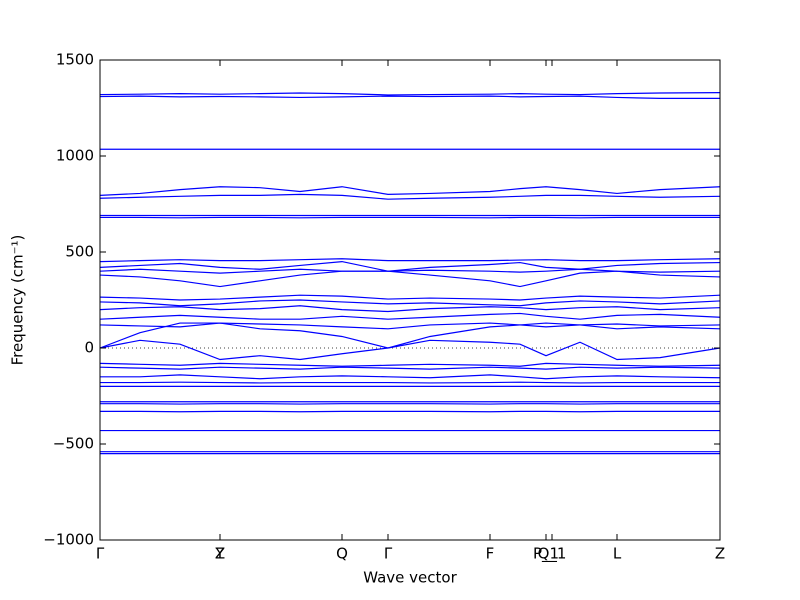 The width and height of the screenshot is (800, 600). Describe the element at coordinates (79, 252) in the screenshot. I see `y-tick-label: 500` at that location.